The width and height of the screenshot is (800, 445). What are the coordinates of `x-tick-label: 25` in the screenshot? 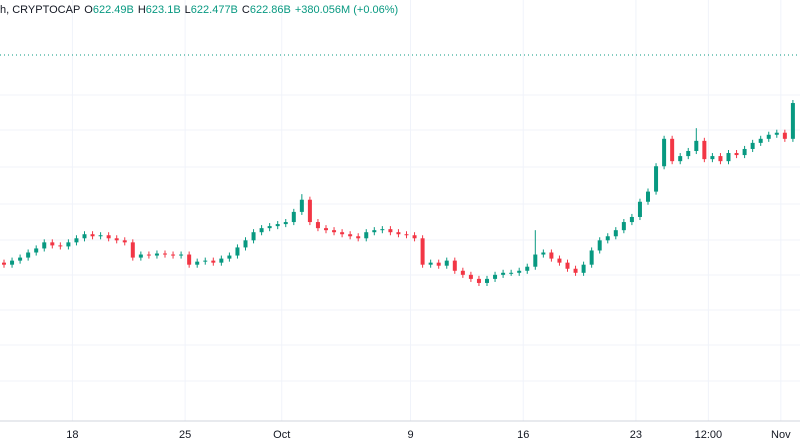 It's located at (185, 435).